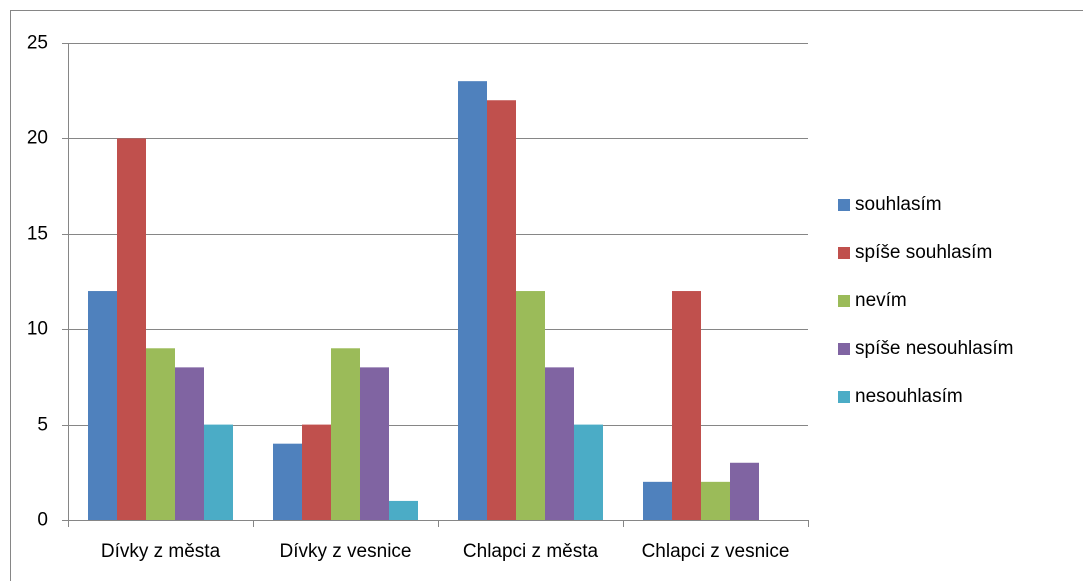 The height and width of the screenshot is (581, 1083). Describe the element at coordinates (37, 138) in the screenshot. I see `y-tick-label: 20` at that location.